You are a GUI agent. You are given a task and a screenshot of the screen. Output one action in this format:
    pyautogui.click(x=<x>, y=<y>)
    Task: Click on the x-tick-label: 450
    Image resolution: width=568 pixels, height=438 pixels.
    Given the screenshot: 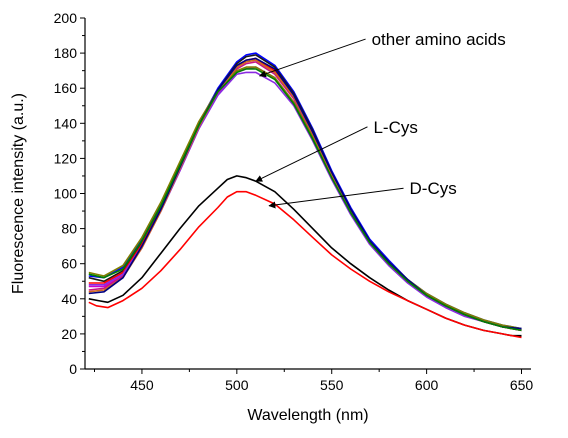 What is the action you would take?
    pyautogui.click(x=142, y=385)
    